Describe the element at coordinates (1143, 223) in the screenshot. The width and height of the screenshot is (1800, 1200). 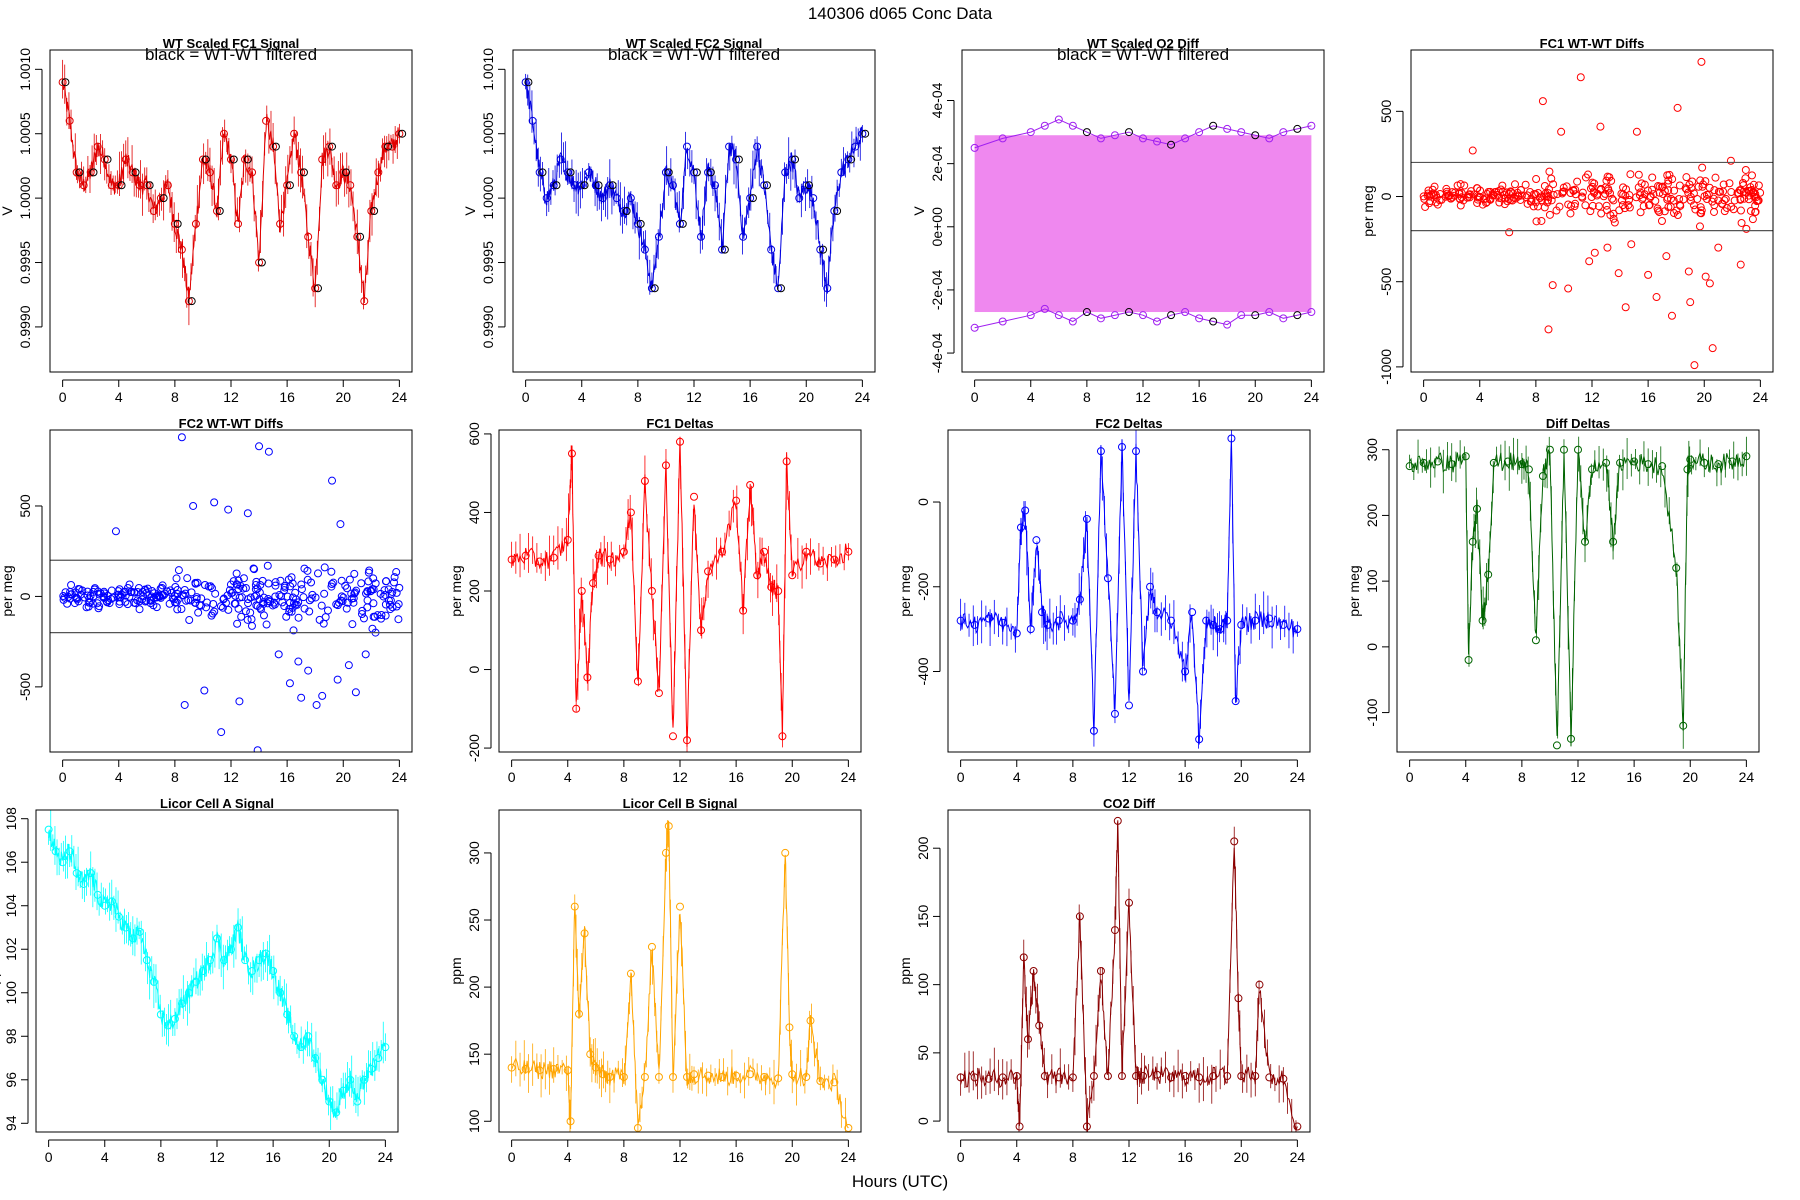
I see `plot-area` at that location.